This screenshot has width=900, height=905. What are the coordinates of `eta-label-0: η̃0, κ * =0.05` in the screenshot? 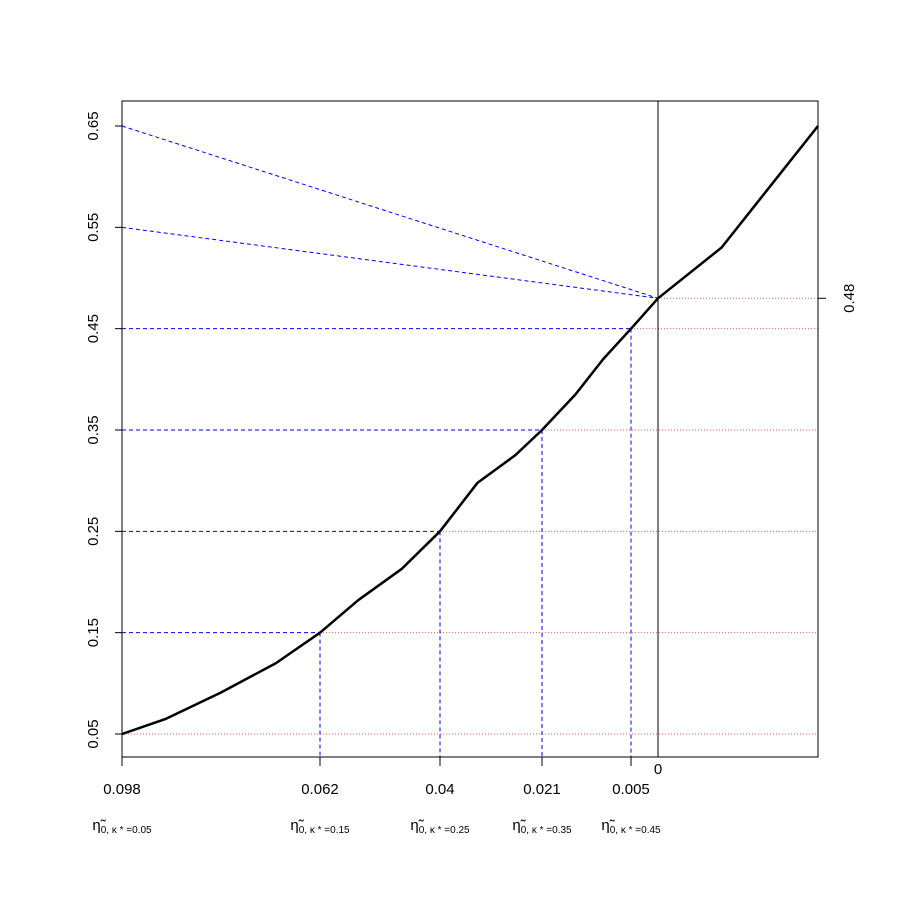 It's located at (122, 826).